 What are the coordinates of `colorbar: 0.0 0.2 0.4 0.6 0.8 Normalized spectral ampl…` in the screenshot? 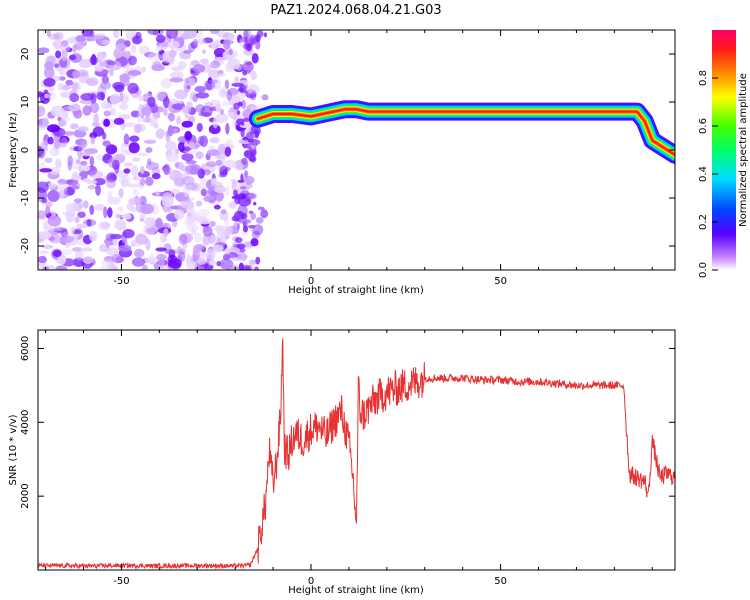 It's located at (723, 154).